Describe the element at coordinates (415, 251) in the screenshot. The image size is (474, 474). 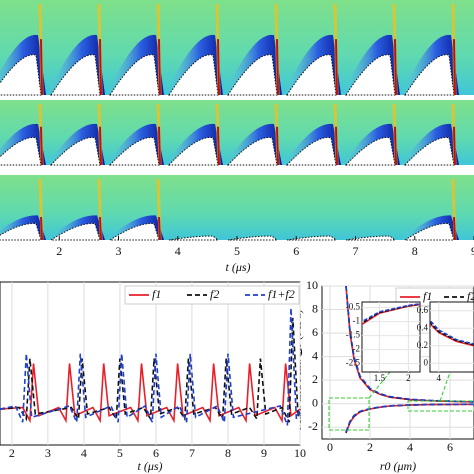
I see `x-tick-label: 8` at that location.